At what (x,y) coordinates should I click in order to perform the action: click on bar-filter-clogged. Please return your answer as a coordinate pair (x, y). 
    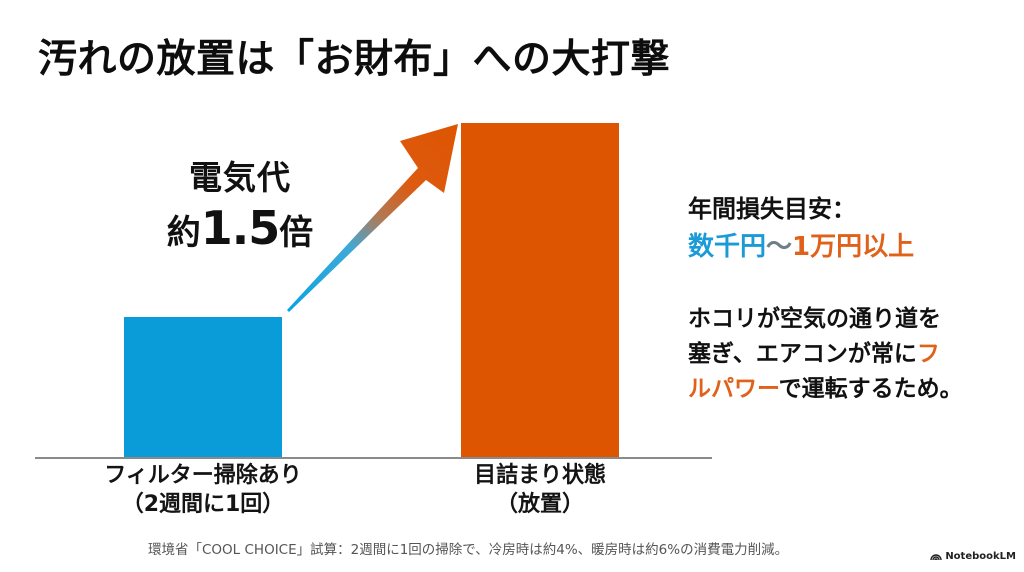
    Looking at the image, I should click on (540, 290).